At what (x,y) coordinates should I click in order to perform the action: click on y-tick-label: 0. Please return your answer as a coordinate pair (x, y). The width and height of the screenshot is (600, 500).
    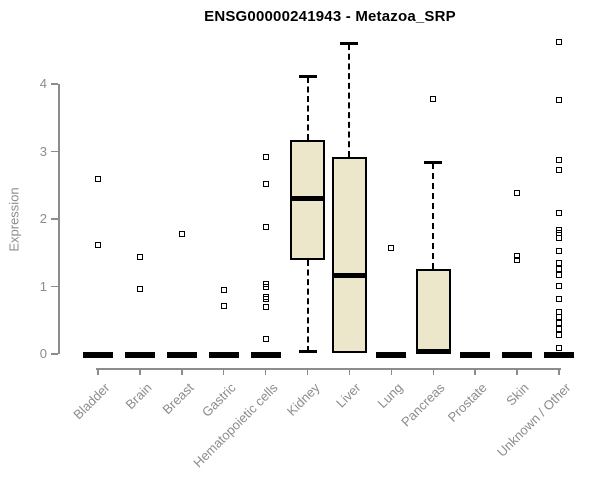
    Looking at the image, I should click on (43, 353).